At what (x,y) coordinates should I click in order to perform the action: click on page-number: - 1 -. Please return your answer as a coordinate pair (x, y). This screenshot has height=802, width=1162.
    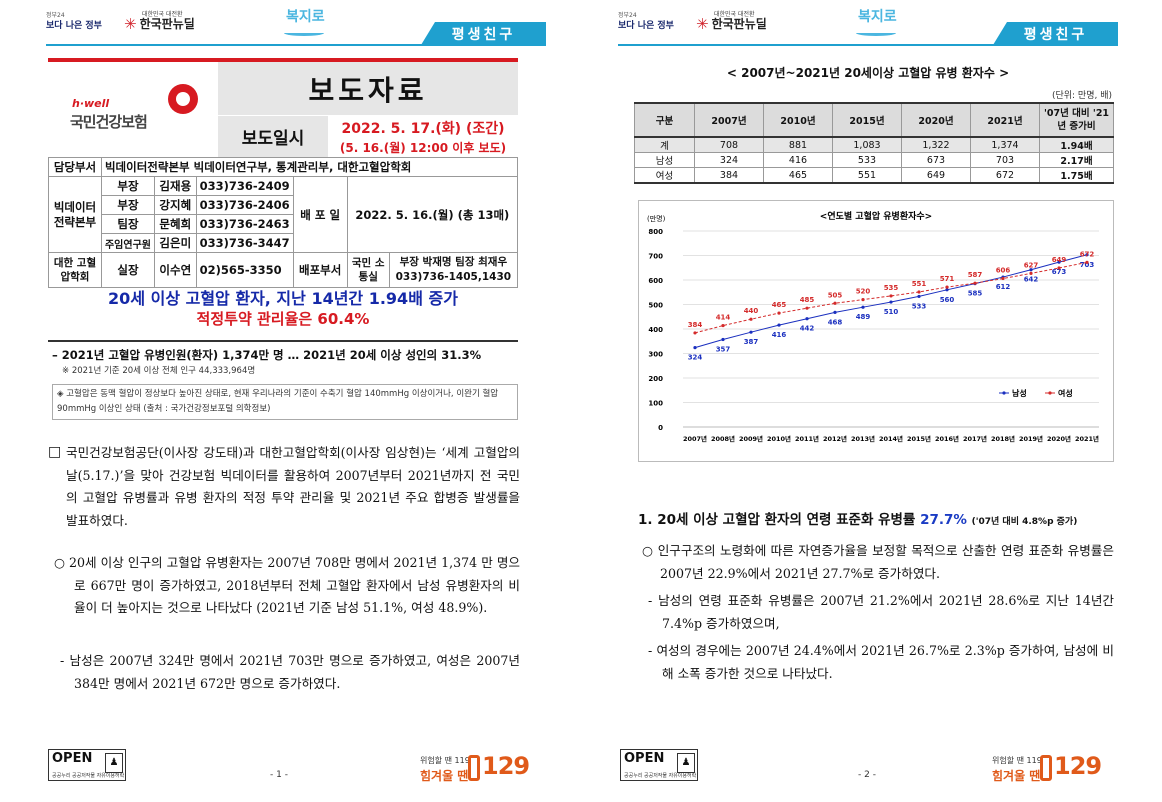
    Looking at the image, I should click on (279, 775).